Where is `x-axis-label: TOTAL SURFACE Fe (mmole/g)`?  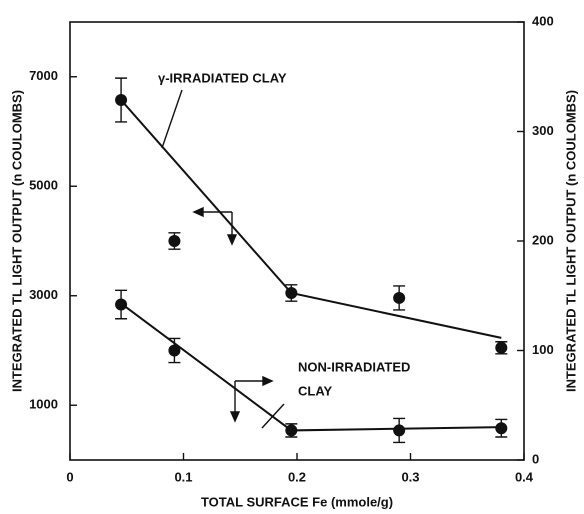
x-axis-label: TOTAL SURFACE Fe (mmole/g) is located at coordinates (297, 501).